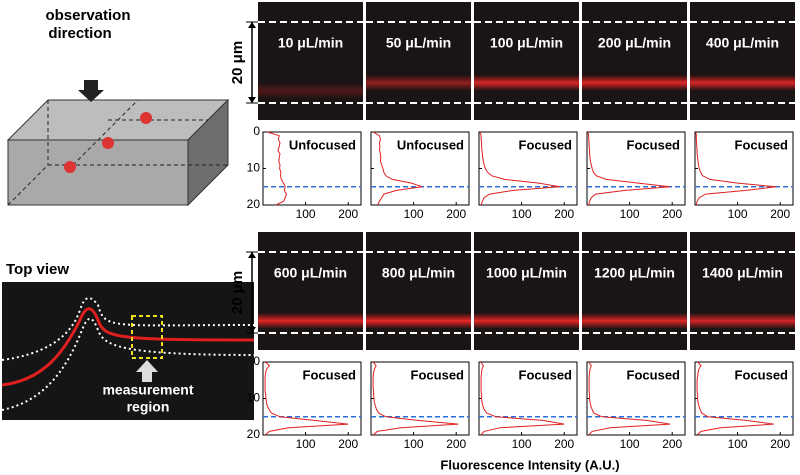  I want to click on flow-rate: 600 μL/min, so click(310, 273).